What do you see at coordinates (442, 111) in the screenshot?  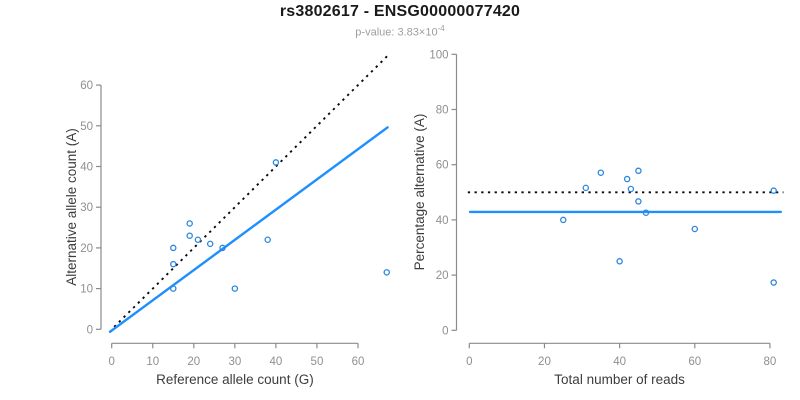 I see `y-tick-label: 80` at bounding box center [442, 111].